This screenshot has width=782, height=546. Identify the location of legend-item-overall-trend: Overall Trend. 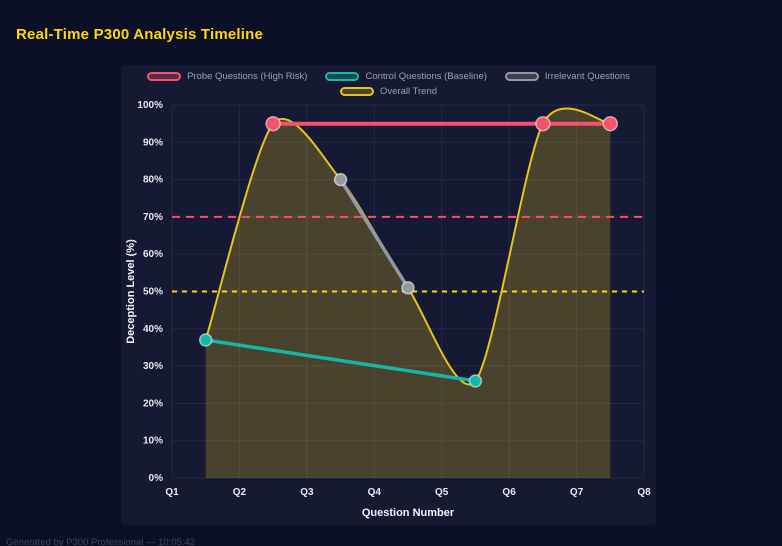
(388, 91).